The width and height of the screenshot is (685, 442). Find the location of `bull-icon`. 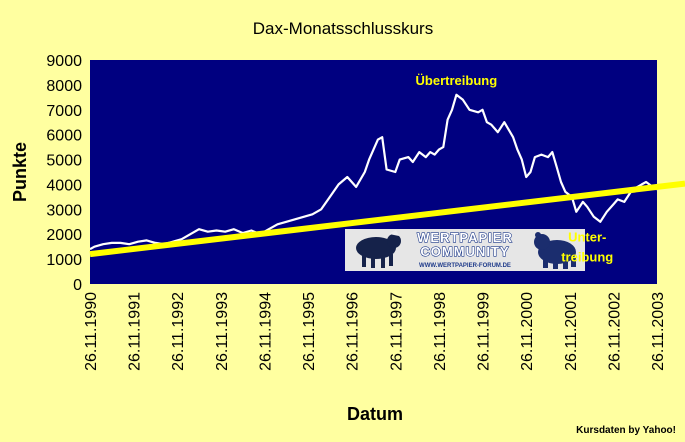

bull-icon is located at coordinates (378, 249).